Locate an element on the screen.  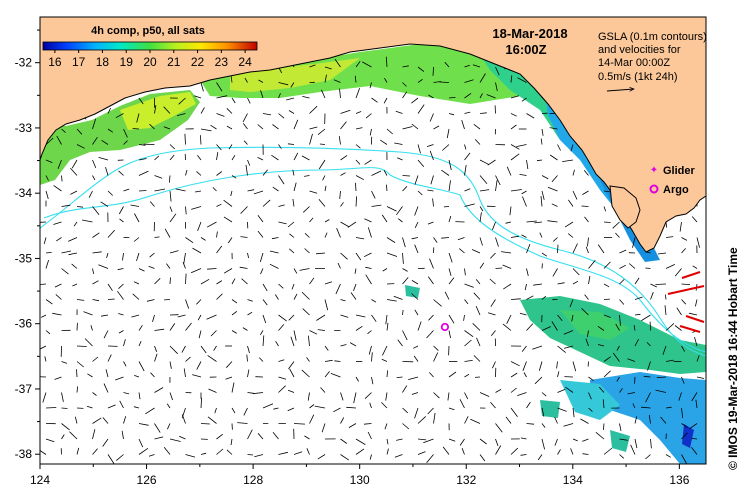
gsla-note-line1: GSLA (0.1m contours) is located at coordinates (652, 37).